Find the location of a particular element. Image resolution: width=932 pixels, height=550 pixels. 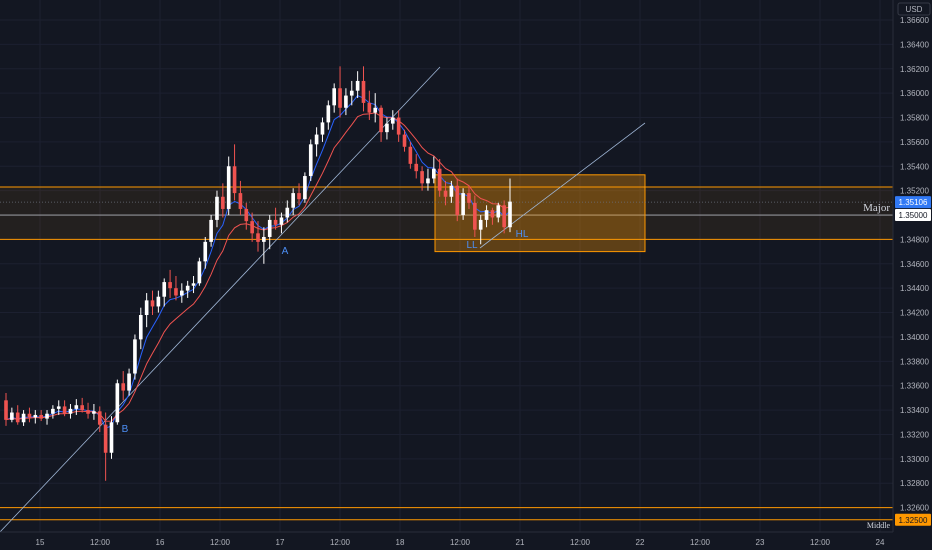

price-tick-label: 1.33200 is located at coordinates (914, 434).